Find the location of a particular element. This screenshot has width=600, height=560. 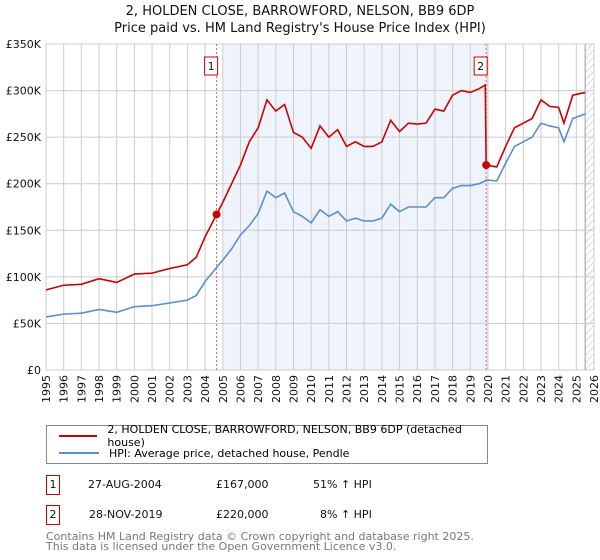

x-tick-label: 2024 is located at coordinates (559, 389).